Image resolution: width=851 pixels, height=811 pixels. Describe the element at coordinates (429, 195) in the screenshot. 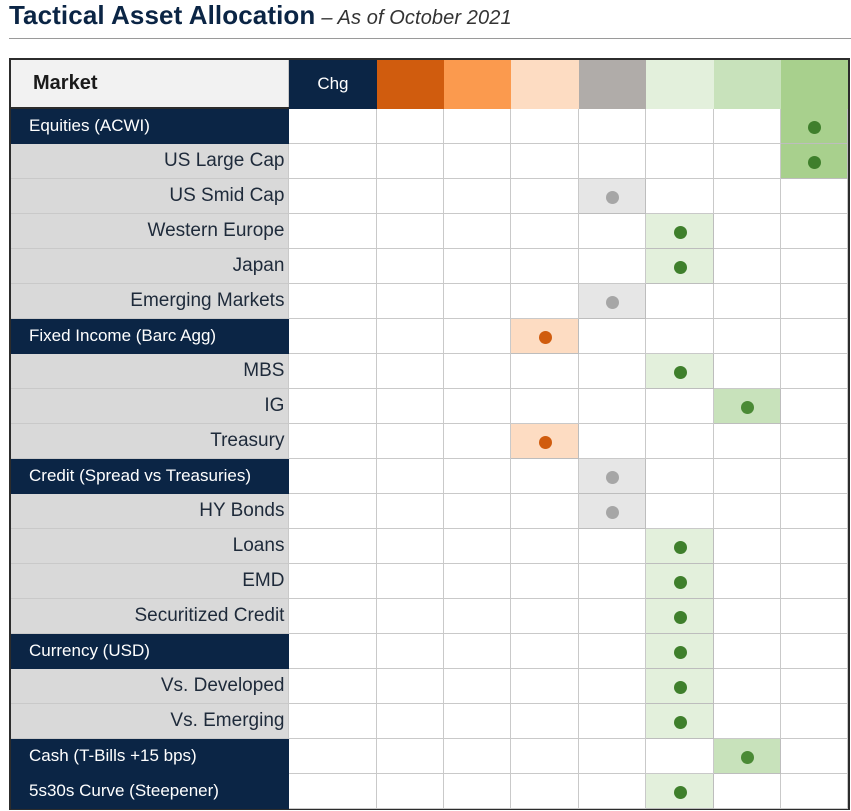

I see `table-row: US Smid Cap` at that location.